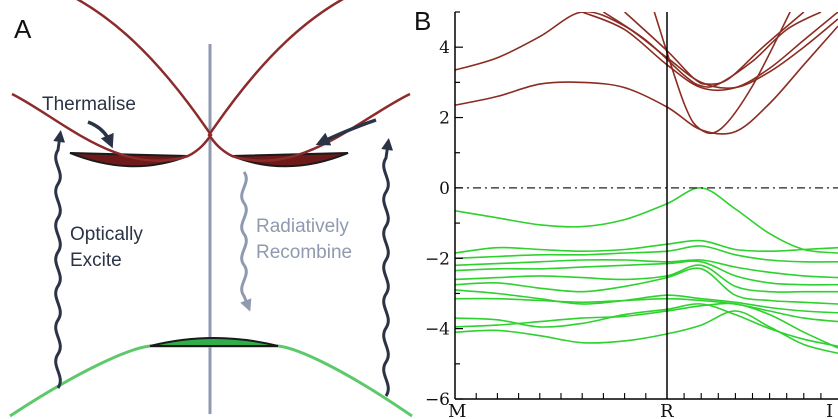  Describe the element at coordinates (444, 119) in the screenshot. I see `y-tick-label: 2` at that location.